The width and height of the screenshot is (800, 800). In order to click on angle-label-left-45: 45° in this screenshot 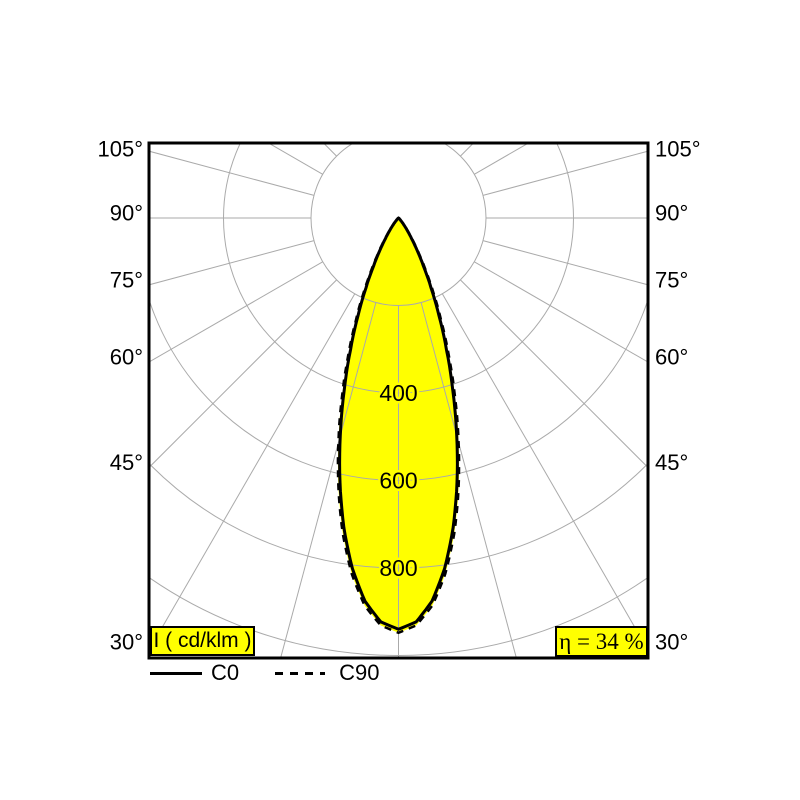, I will do `click(126, 462)`.